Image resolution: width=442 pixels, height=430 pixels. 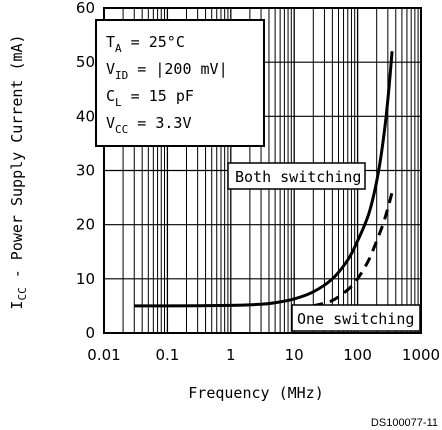 What do you see at coordinates (421, 355) in the screenshot?
I see `x-tick-label: 1000` at bounding box center [421, 355].